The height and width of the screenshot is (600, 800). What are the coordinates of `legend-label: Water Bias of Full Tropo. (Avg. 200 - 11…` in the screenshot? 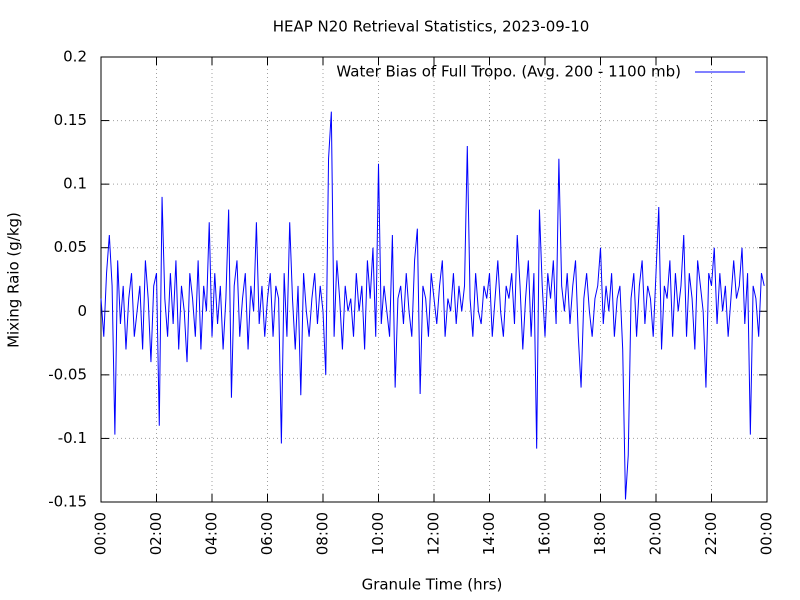 It's located at (508, 72).